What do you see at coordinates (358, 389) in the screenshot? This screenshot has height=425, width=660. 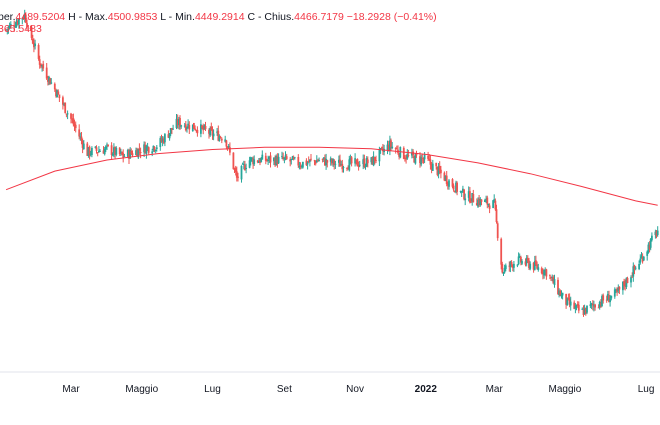 I see `time-axis-labels: Mar Maggio Lug Set Nov 2022 Mar Maggio Lug` at bounding box center [358, 389].